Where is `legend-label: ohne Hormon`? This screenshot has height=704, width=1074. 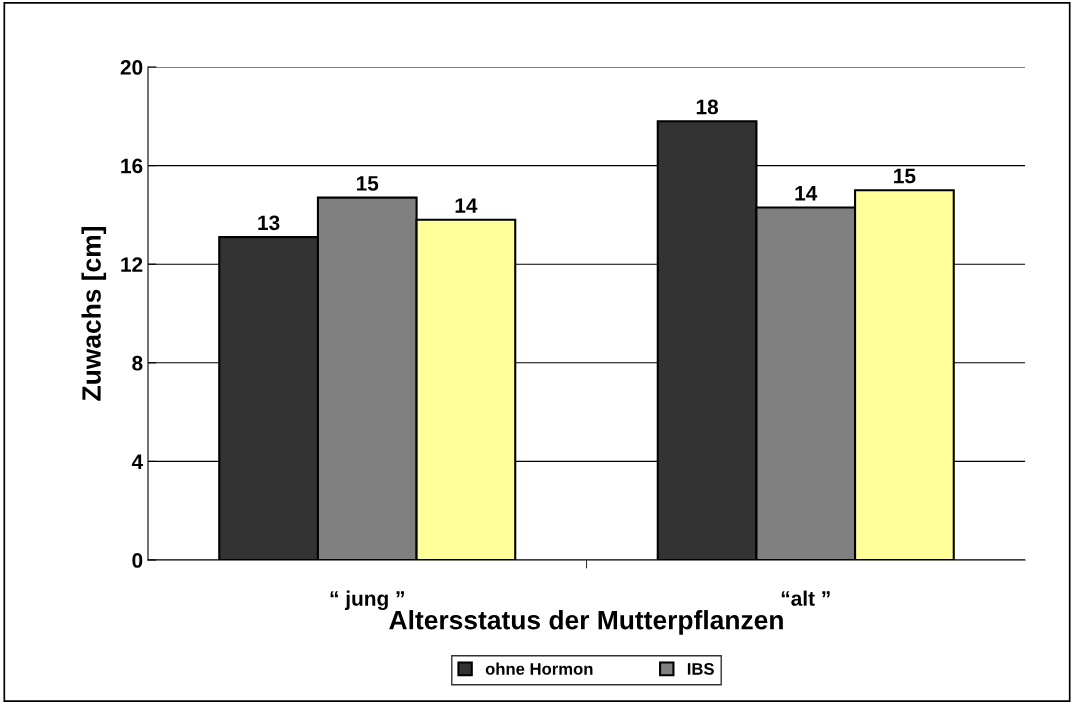 legend-label: ohne Hormon is located at coordinates (539, 668).